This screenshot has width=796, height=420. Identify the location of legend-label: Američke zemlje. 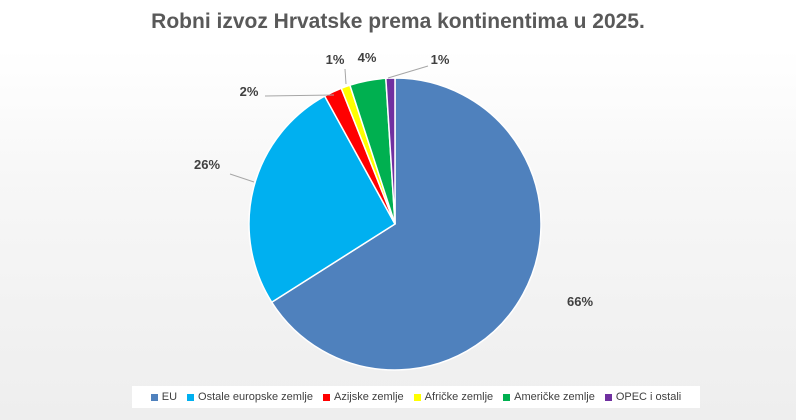
(554, 397).